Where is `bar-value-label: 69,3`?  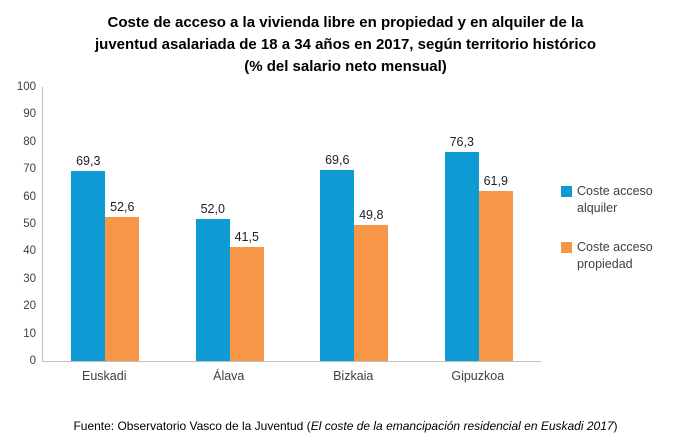
bar-value-label: 69,3 is located at coordinates (88, 161).